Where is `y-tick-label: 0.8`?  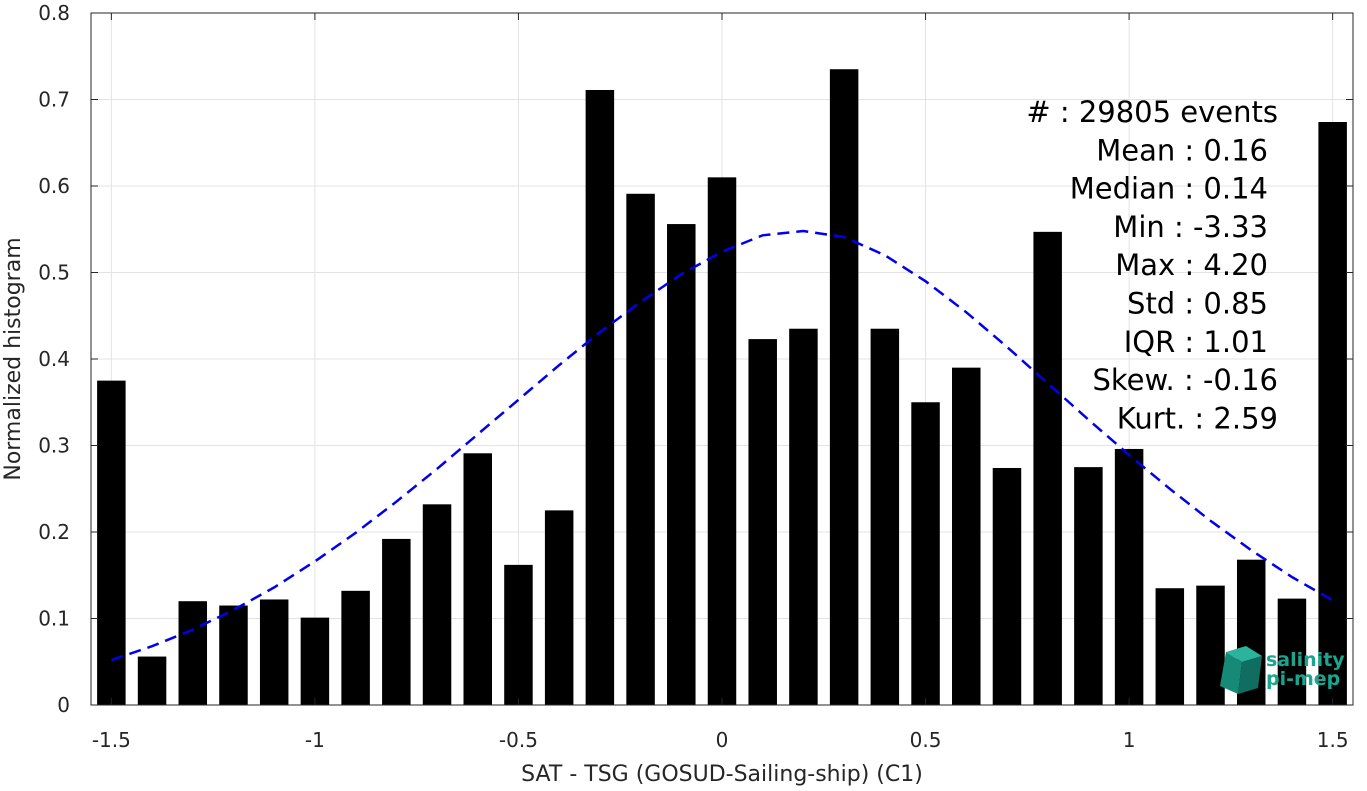 y-tick-label: 0.8 is located at coordinates (54, 13).